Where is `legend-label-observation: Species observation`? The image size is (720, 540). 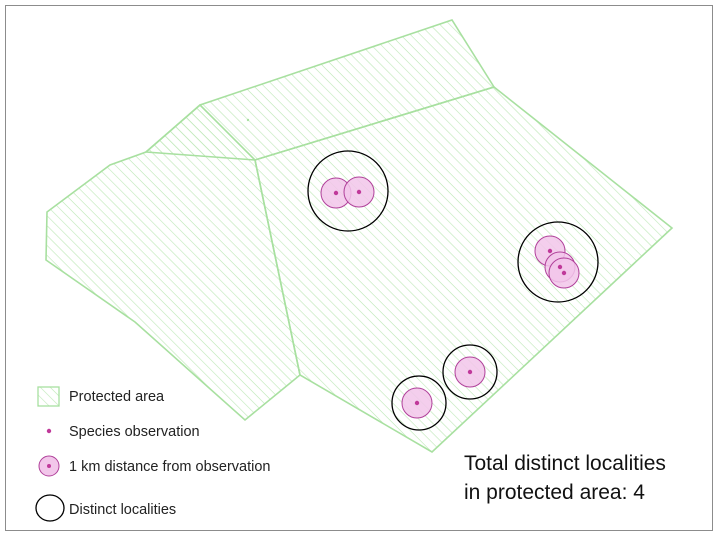 legend-label-observation: Species observation is located at coordinates (134, 432).